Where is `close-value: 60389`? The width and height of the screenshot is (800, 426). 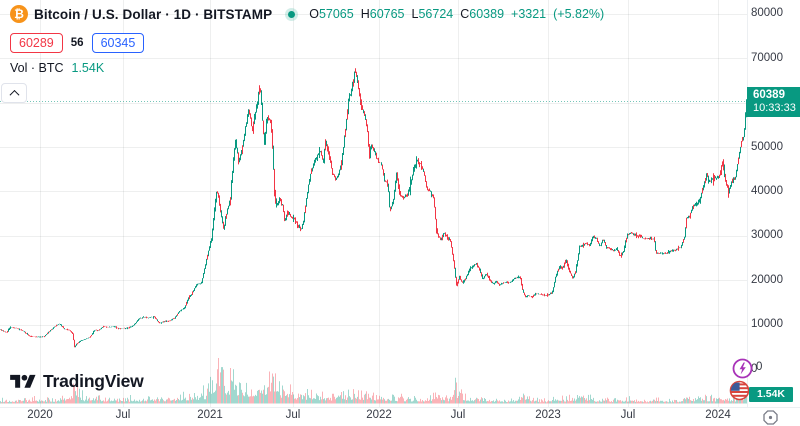 close-value: 60389 is located at coordinates (487, 14).